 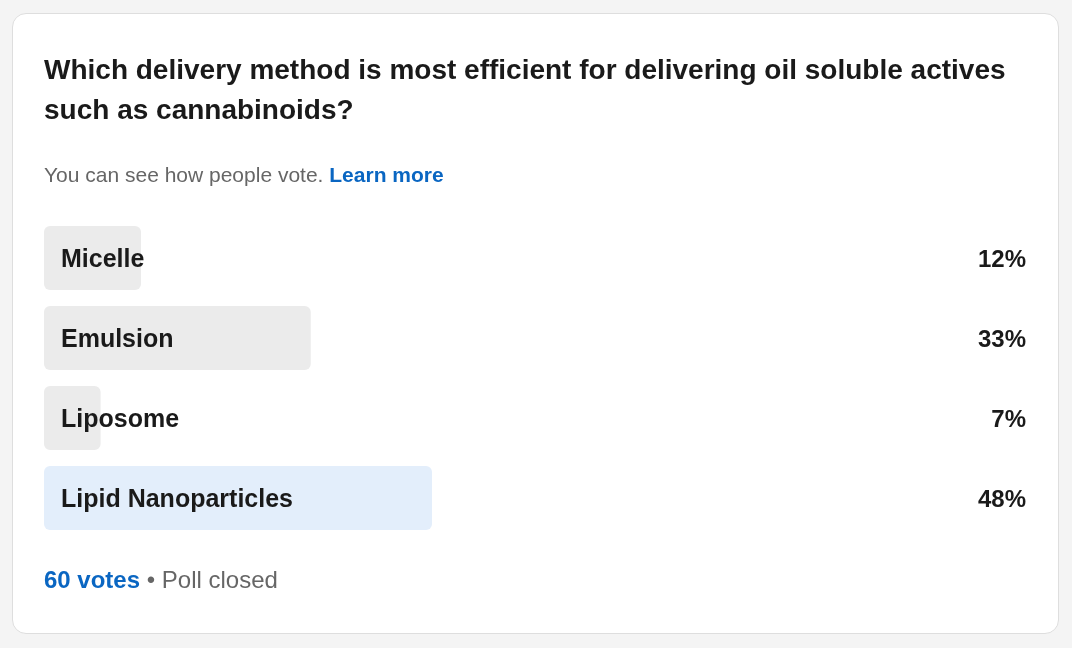 I want to click on text: • Poll closed, so click(x=211, y=579).